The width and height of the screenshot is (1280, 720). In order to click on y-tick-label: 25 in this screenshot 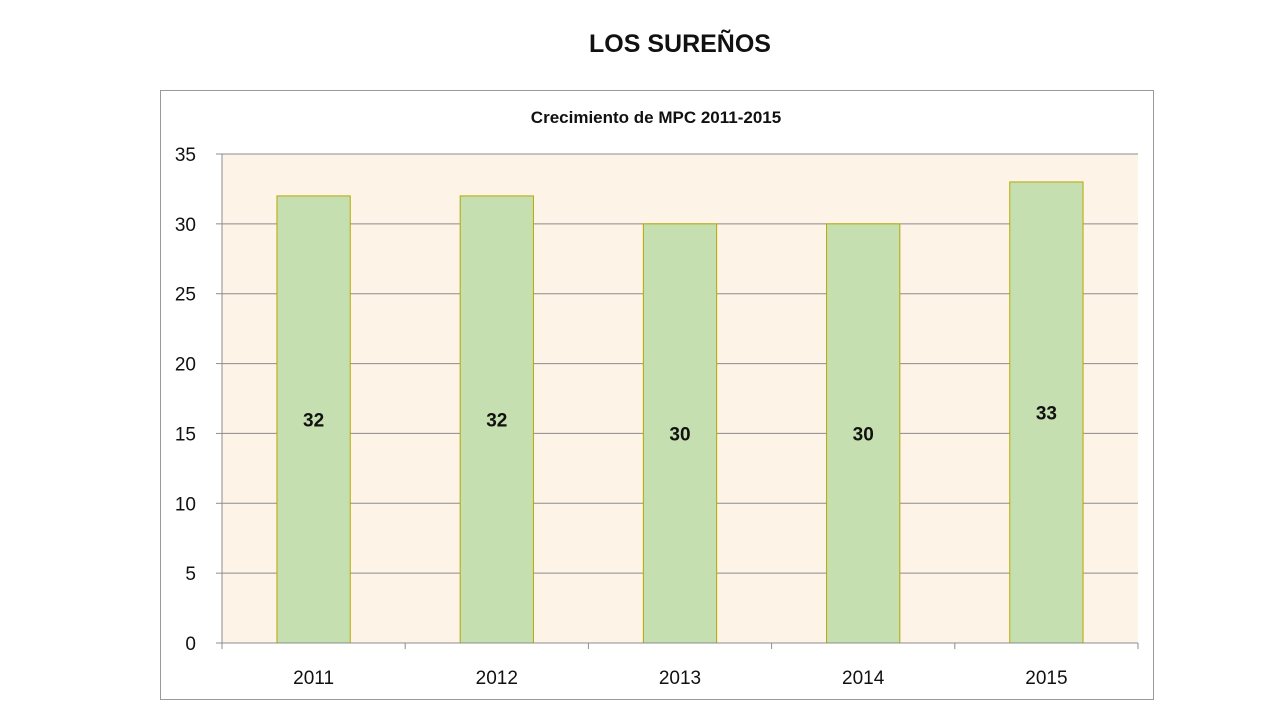, I will do `click(185, 295)`.